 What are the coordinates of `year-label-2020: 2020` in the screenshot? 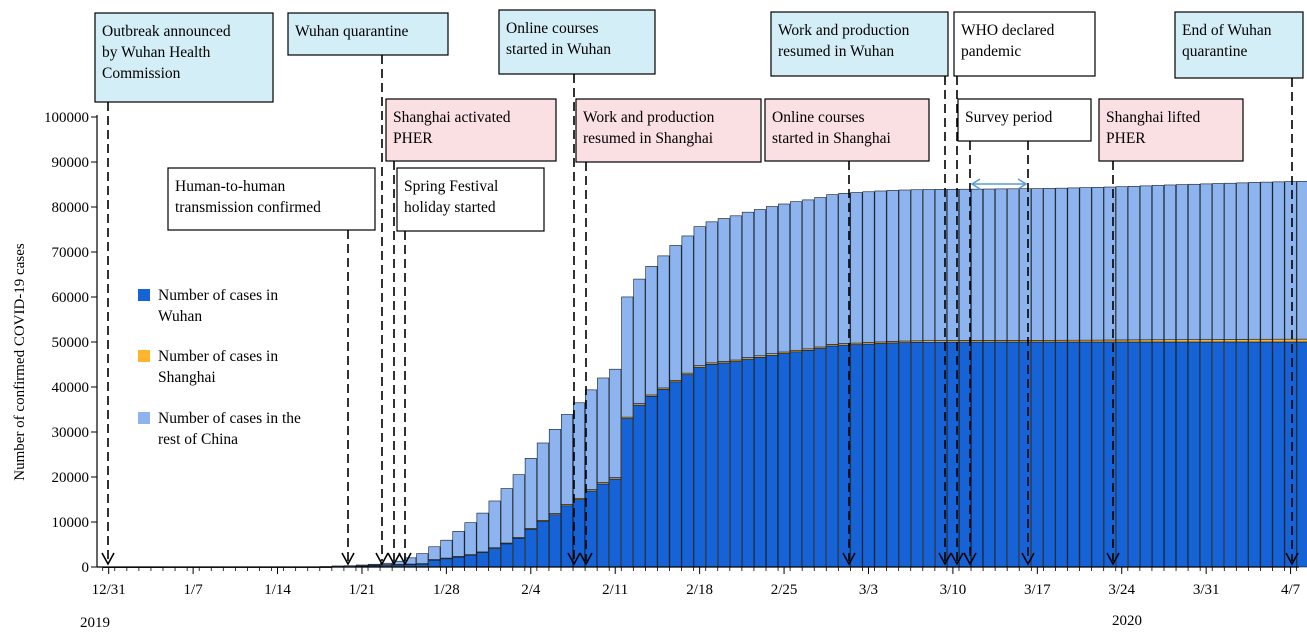 It's located at (1127, 621).